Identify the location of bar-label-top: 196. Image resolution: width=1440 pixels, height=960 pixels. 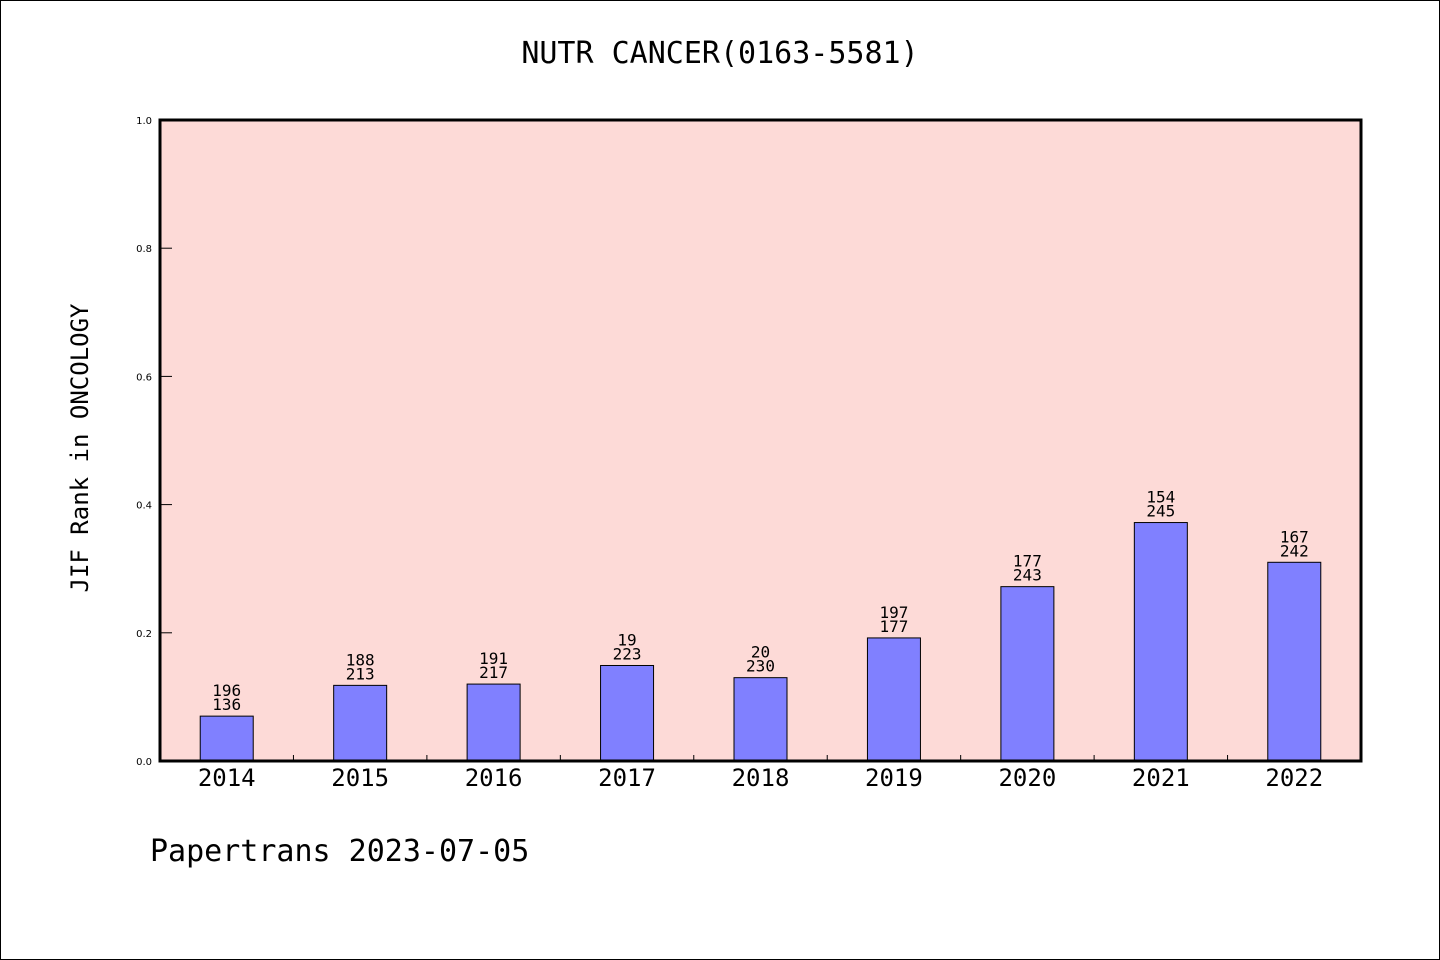
(226, 690).